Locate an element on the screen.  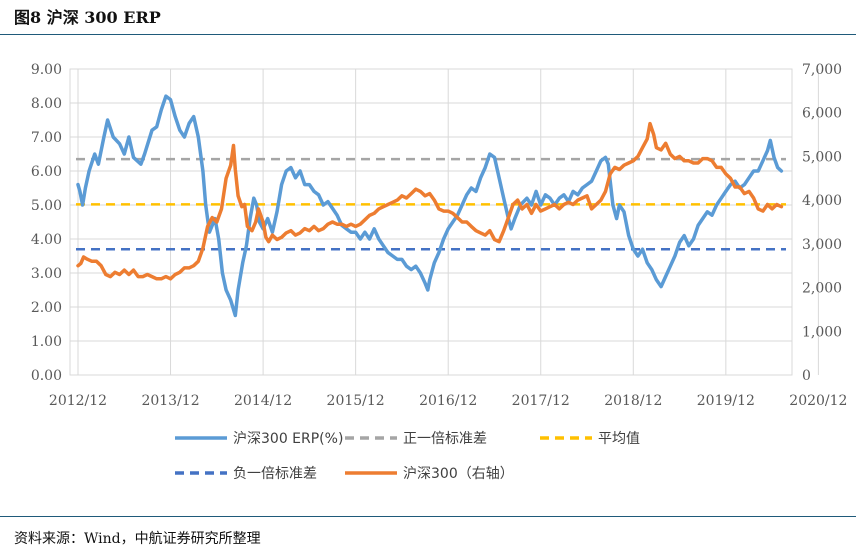
left-tick-label: 7.00 is located at coordinates (46, 138).